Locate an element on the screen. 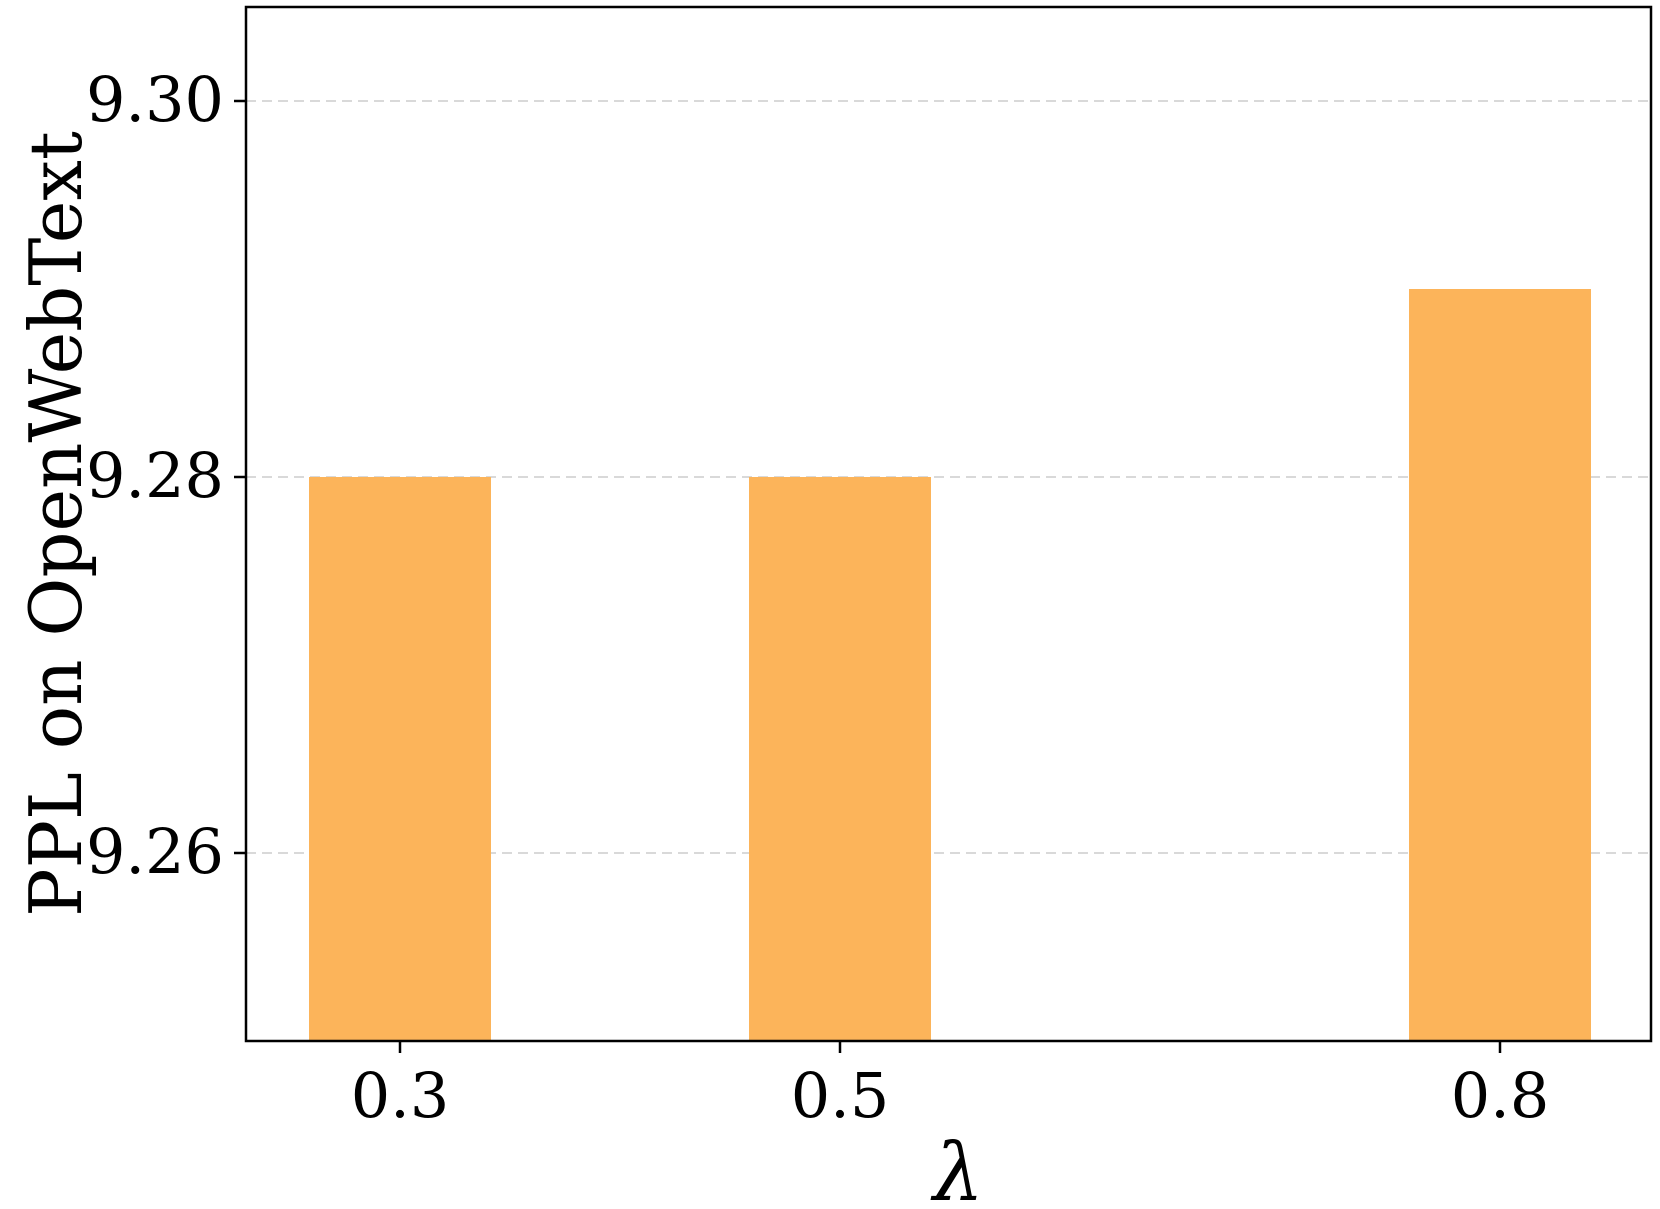  x-axis-label: λ is located at coordinates (957, 1167).